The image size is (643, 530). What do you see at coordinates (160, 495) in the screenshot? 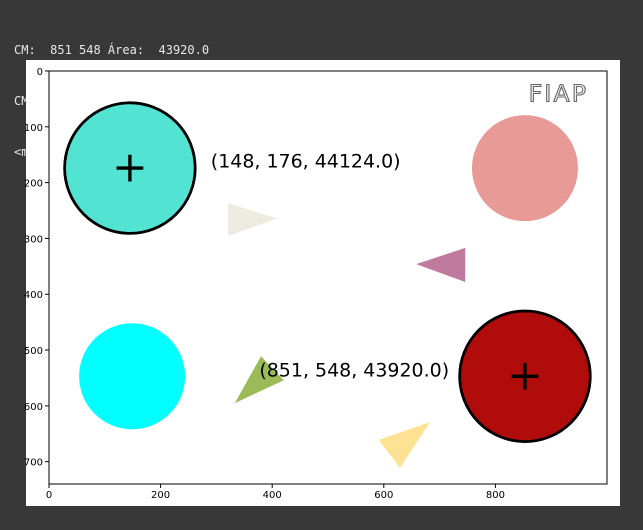
I see `x-tick-label: 200` at bounding box center [160, 495].